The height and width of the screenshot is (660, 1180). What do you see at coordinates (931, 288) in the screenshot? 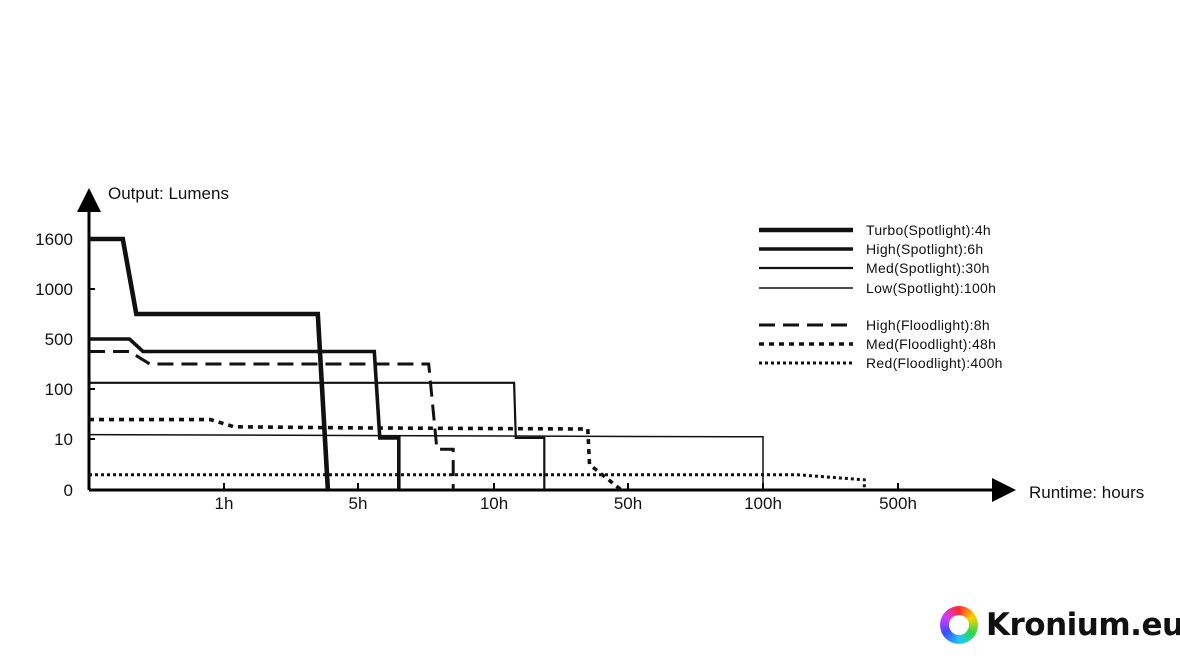
I see `legend-label: Low(Spotlight):100h` at bounding box center [931, 288].